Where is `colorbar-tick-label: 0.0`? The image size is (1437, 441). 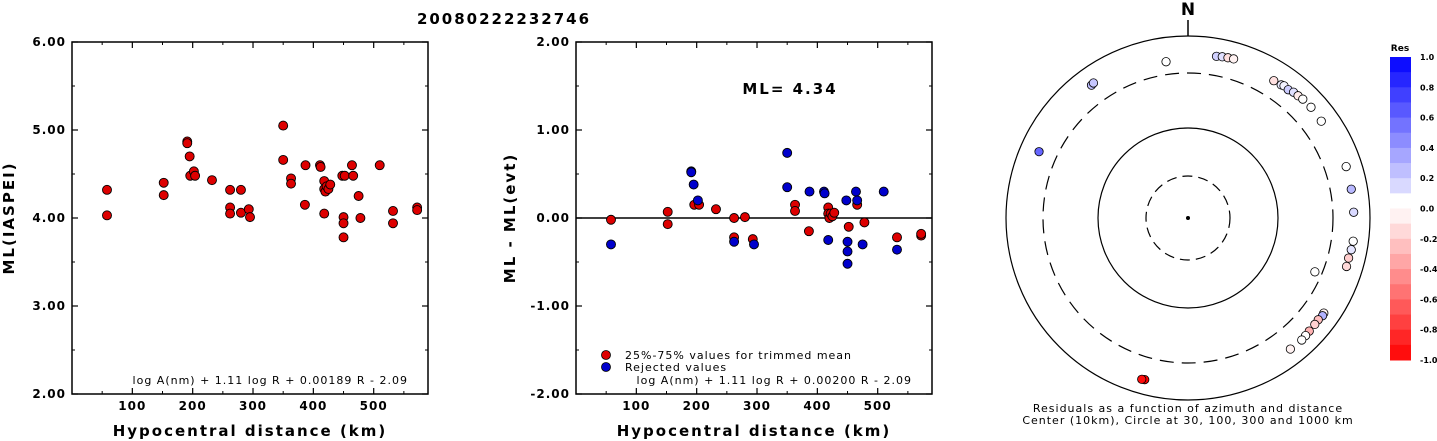
colorbar-tick-label: 0.0 is located at coordinates (1427, 209).